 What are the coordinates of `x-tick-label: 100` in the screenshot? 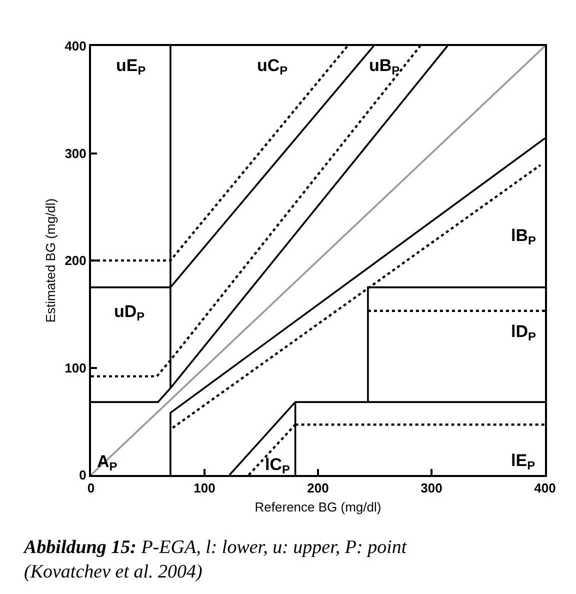 It's located at (205, 488).